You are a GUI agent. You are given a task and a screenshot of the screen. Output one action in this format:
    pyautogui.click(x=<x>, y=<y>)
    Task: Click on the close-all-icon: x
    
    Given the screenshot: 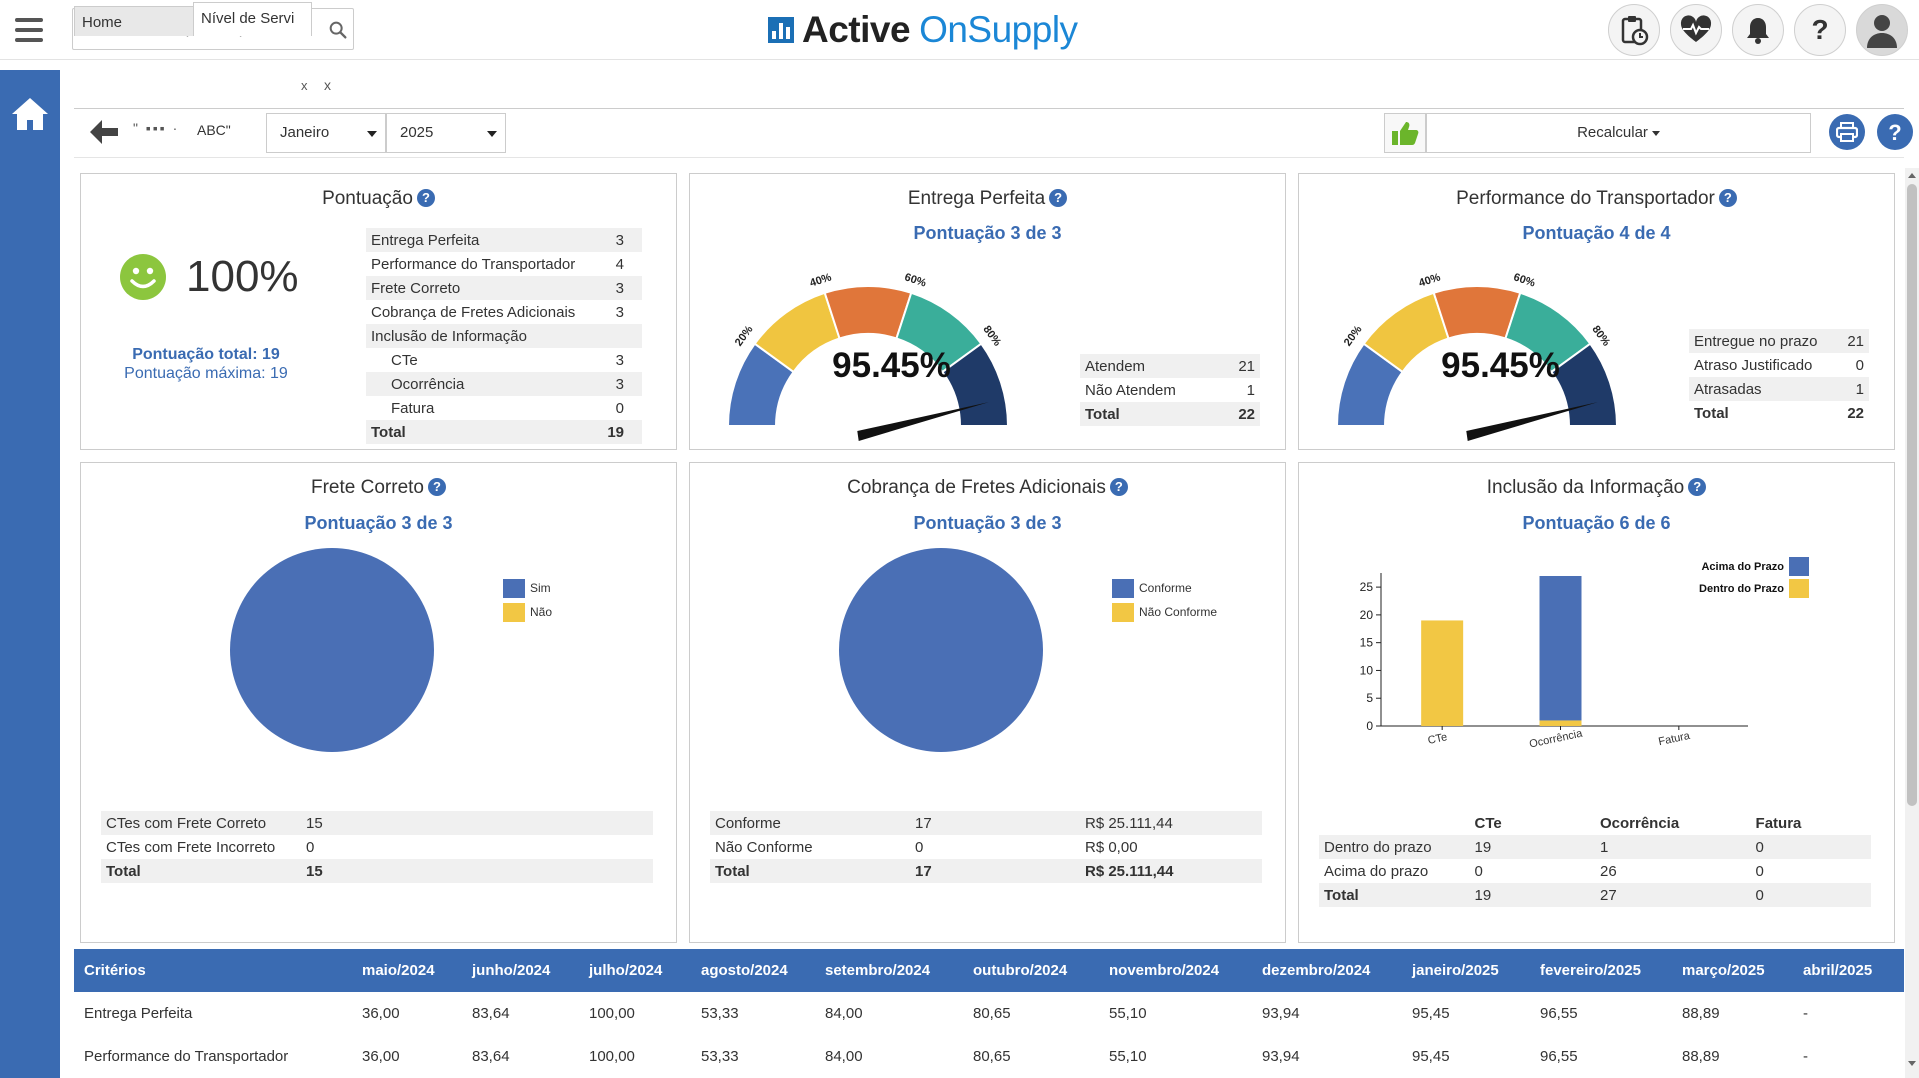 What is the action you would take?
    pyautogui.click(x=327, y=85)
    